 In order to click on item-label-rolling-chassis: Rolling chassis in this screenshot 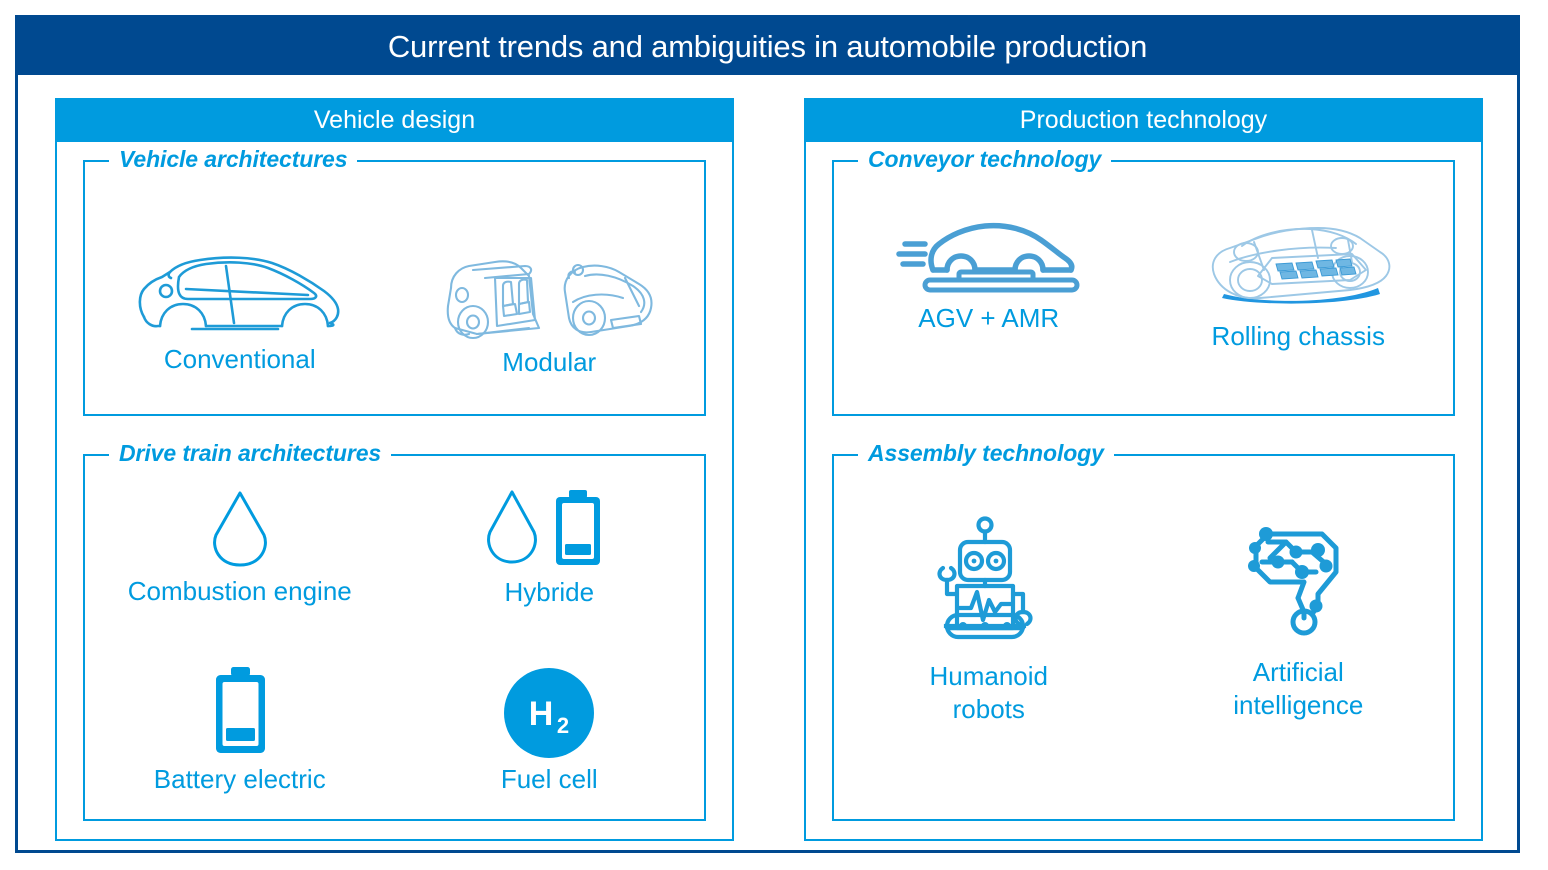, I will do `click(1298, 336)`.